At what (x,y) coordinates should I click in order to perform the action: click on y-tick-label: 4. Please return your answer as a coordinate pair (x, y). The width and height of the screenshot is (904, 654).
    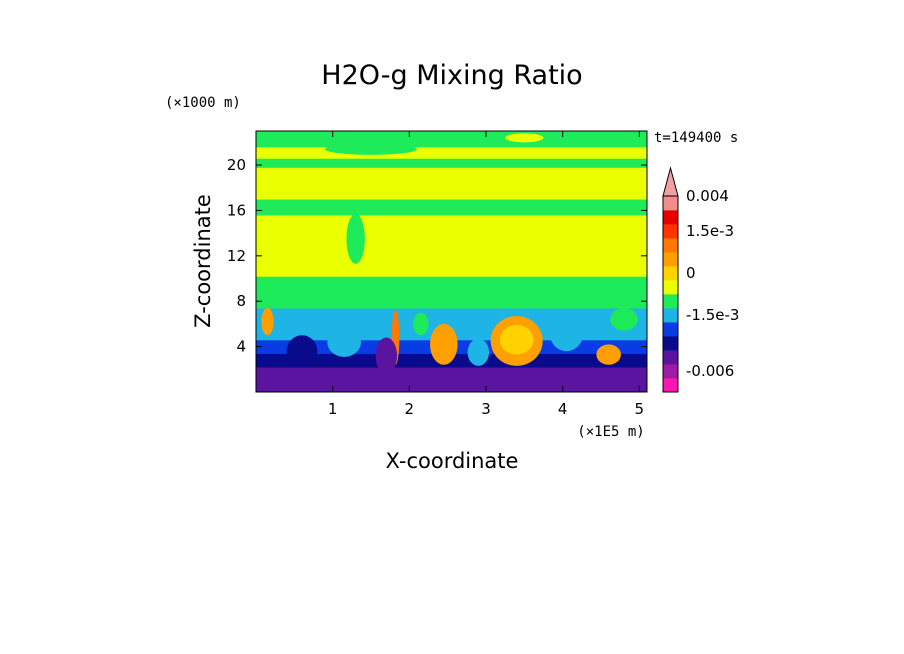
    Looking at the image, I should click on (241, 347).